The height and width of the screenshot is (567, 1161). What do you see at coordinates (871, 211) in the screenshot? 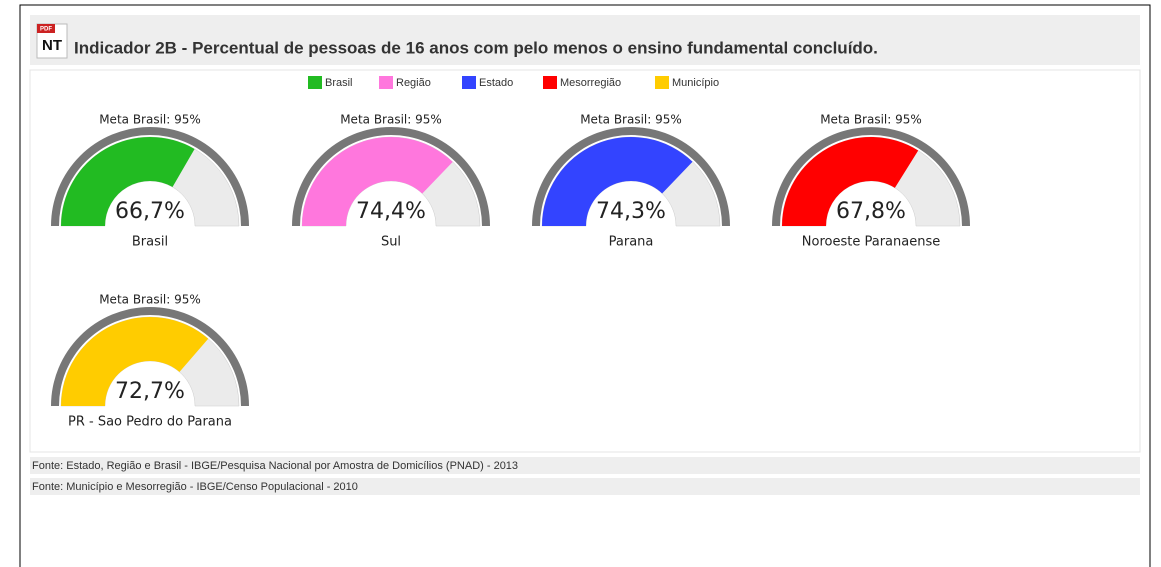
I see `gauge-value-label: 67,8%` at bounding box center [871, 211].